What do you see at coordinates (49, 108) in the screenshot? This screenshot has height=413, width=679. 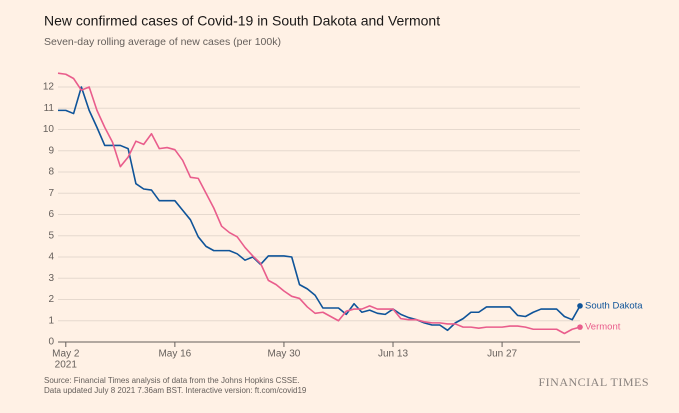 I see `y-tick-label: 11` at bounding box center [49, 108].